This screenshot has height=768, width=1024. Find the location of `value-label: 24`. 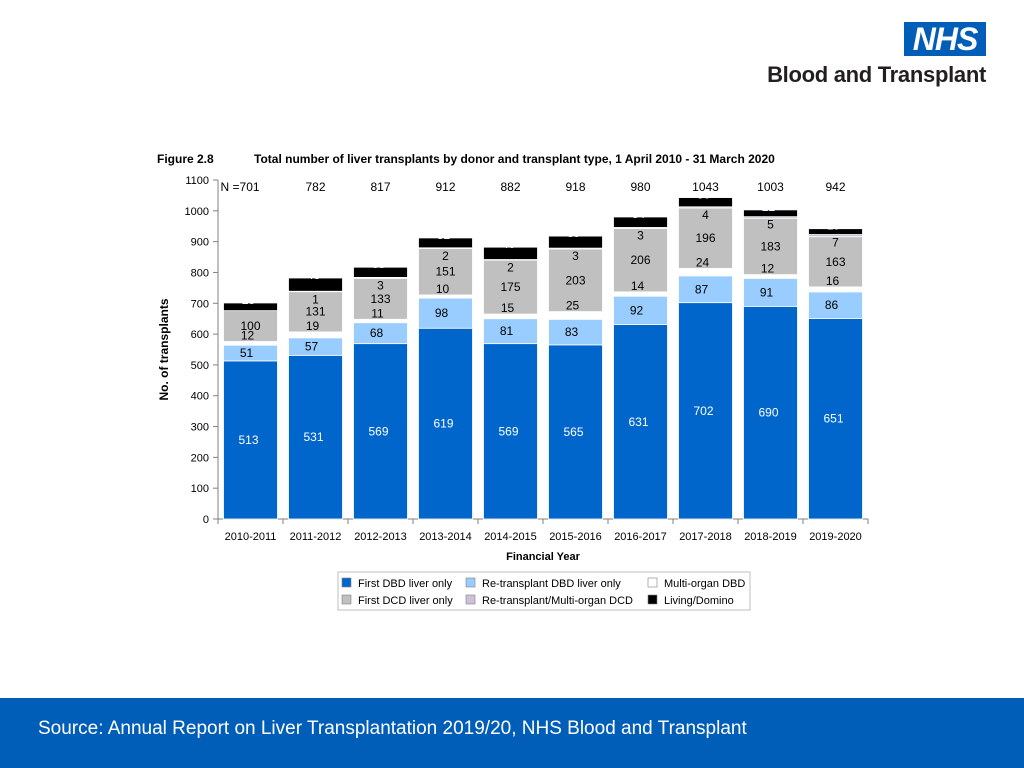

value-label: 24 is located at coordinates (703, 262).